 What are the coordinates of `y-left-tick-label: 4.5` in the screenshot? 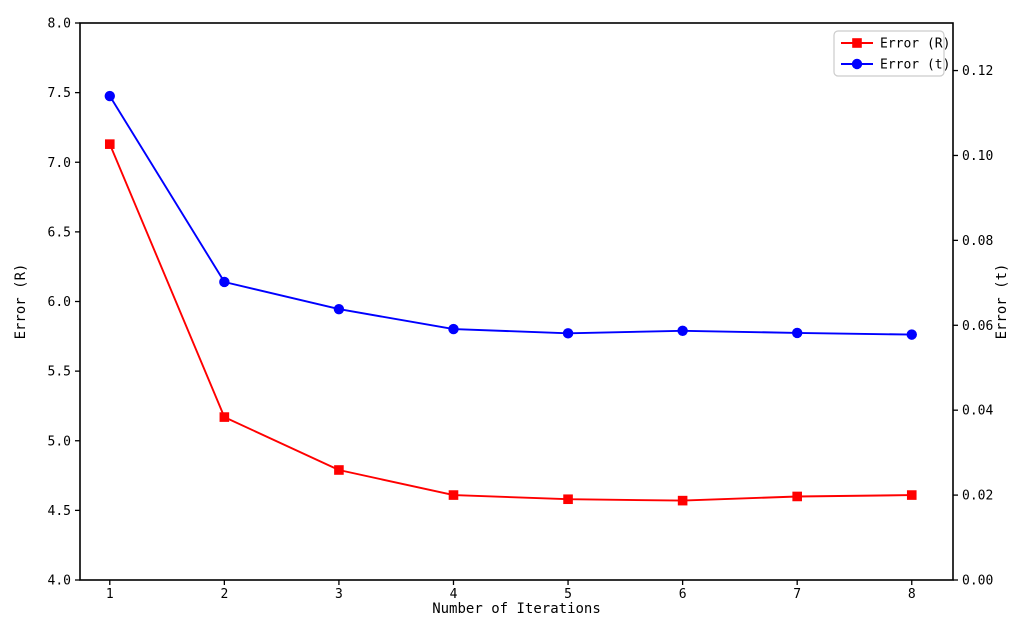 It's located at (59, 511).